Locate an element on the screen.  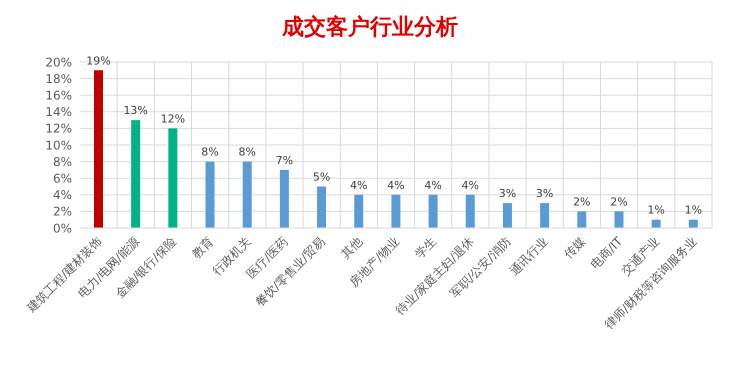
data-label: 5% is located at coordinates (321, 177).